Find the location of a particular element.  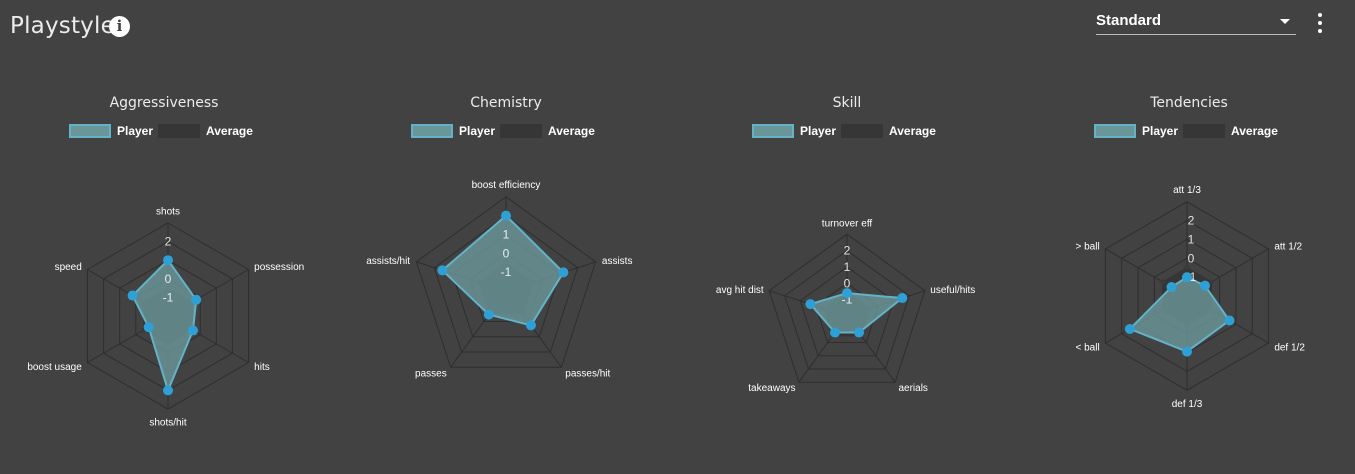

chart-title: Aggressiveness is located at coordinates (164, 103).